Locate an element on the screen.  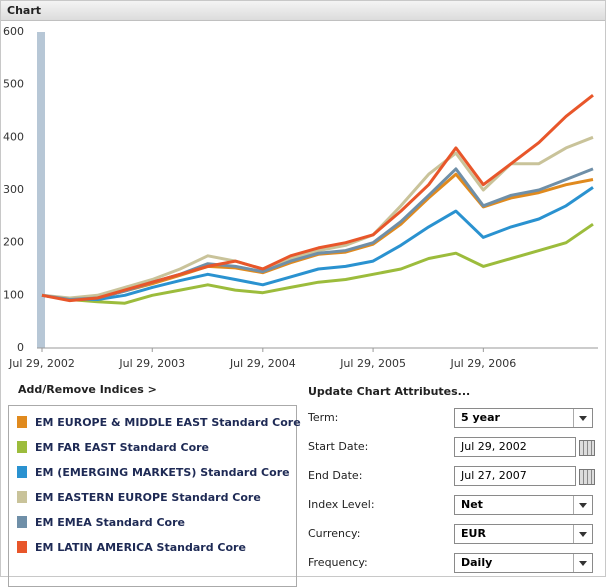
field-label: Index Level: is located at coordinates (341, 504).